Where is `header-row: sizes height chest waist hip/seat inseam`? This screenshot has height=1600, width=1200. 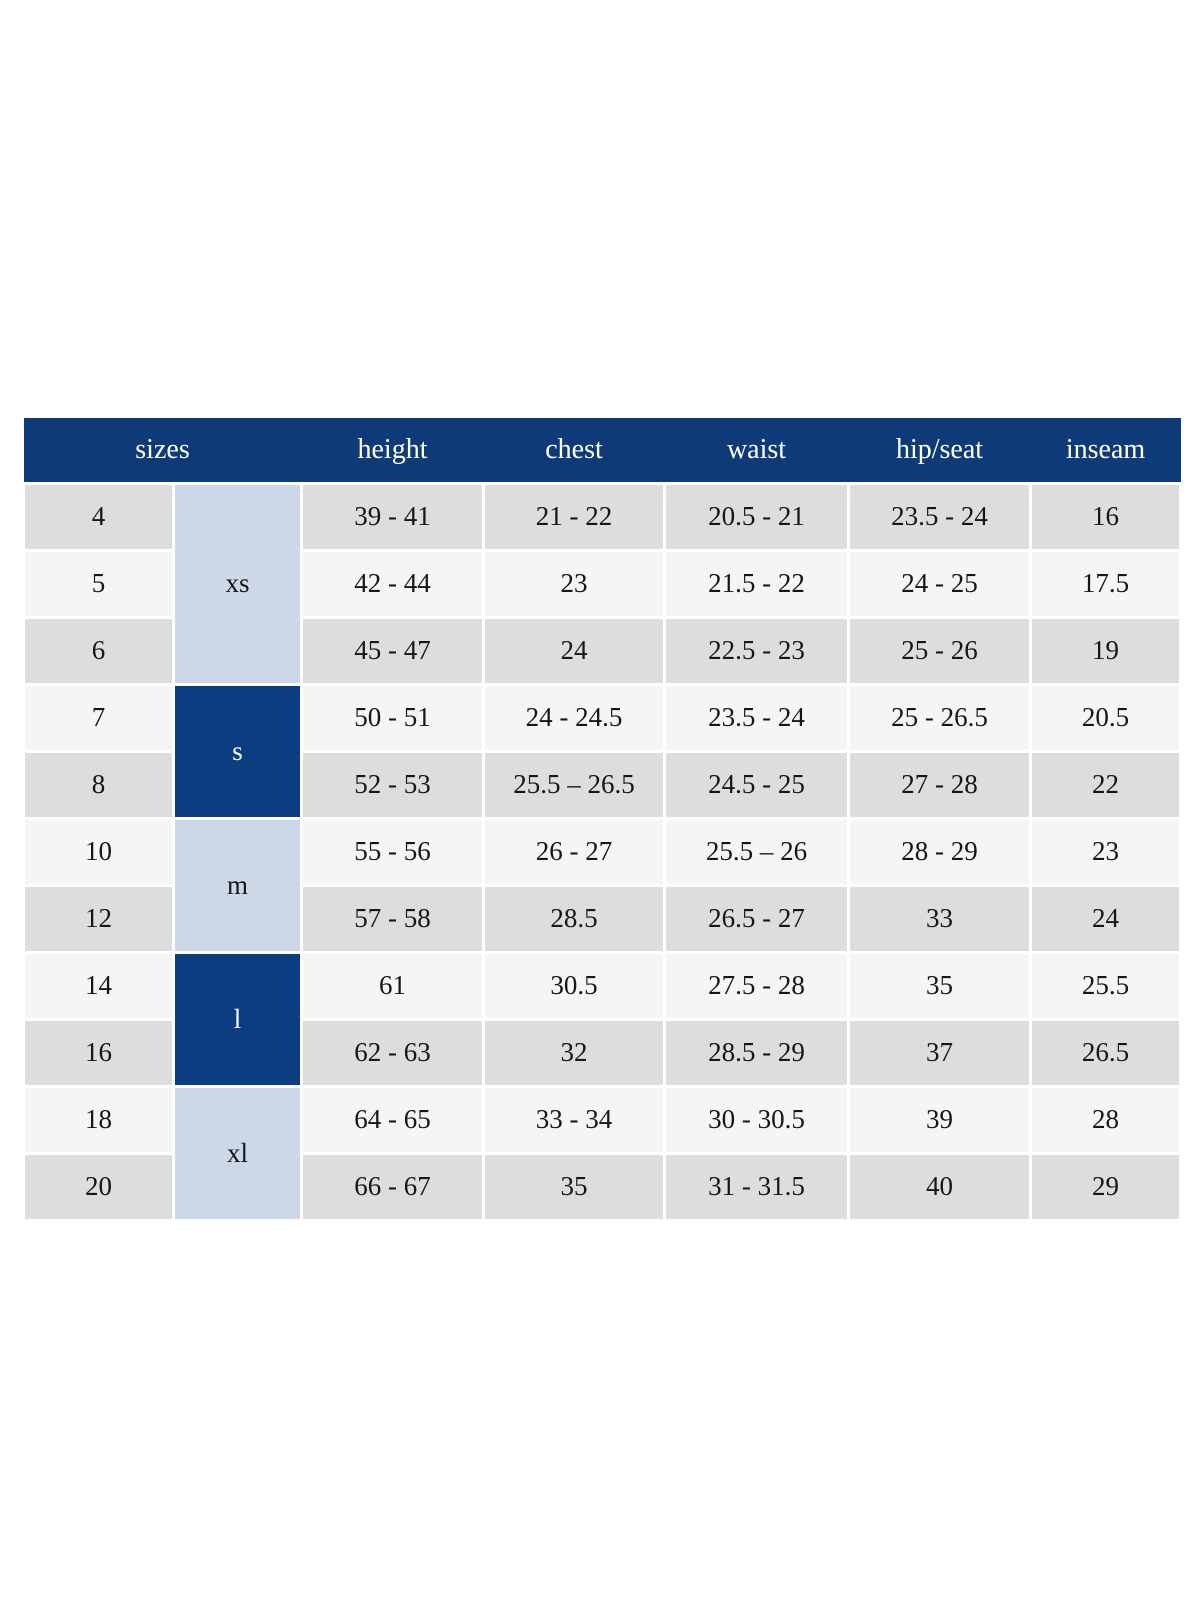
header-row: sizes height chest waist hip/seat inseam is located at coordinates (602, 450).